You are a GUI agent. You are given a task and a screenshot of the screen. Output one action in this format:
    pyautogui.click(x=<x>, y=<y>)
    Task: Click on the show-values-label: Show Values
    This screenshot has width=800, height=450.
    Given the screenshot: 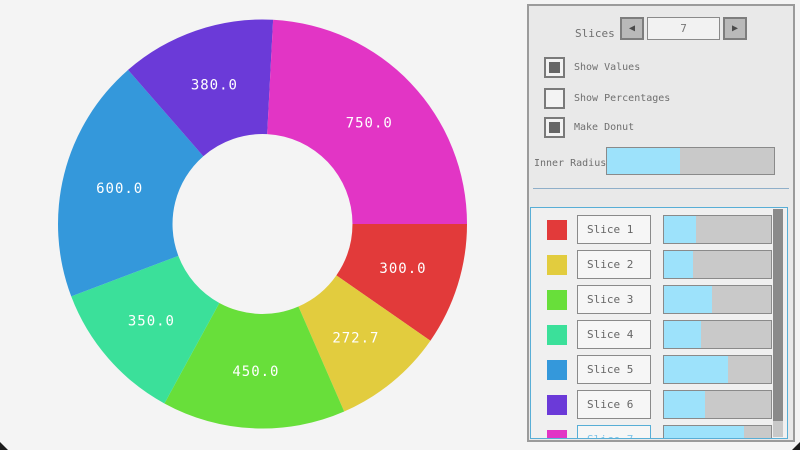 What is the action you would take?
    pyautogui.click(x=607, y=67)
    